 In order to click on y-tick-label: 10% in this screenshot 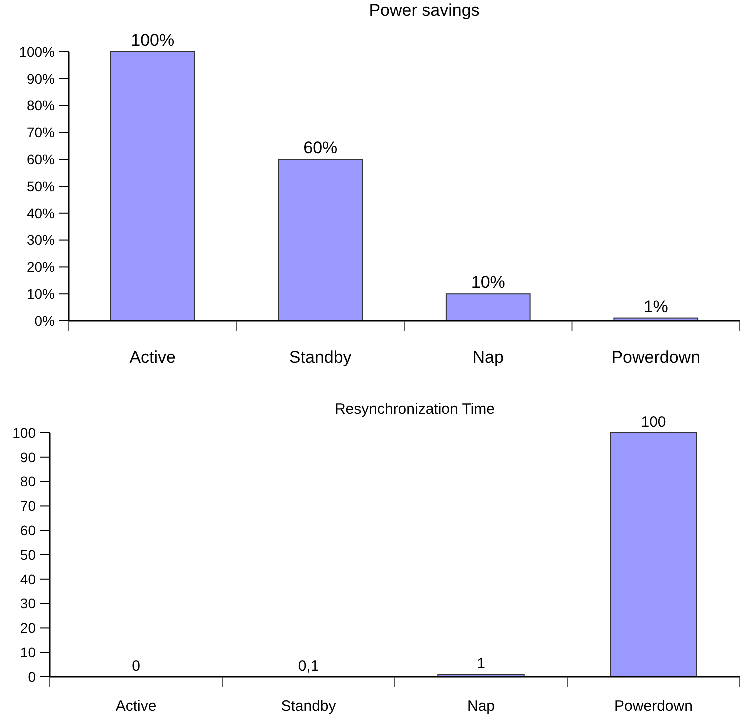, I will do `click(40, 294)`.